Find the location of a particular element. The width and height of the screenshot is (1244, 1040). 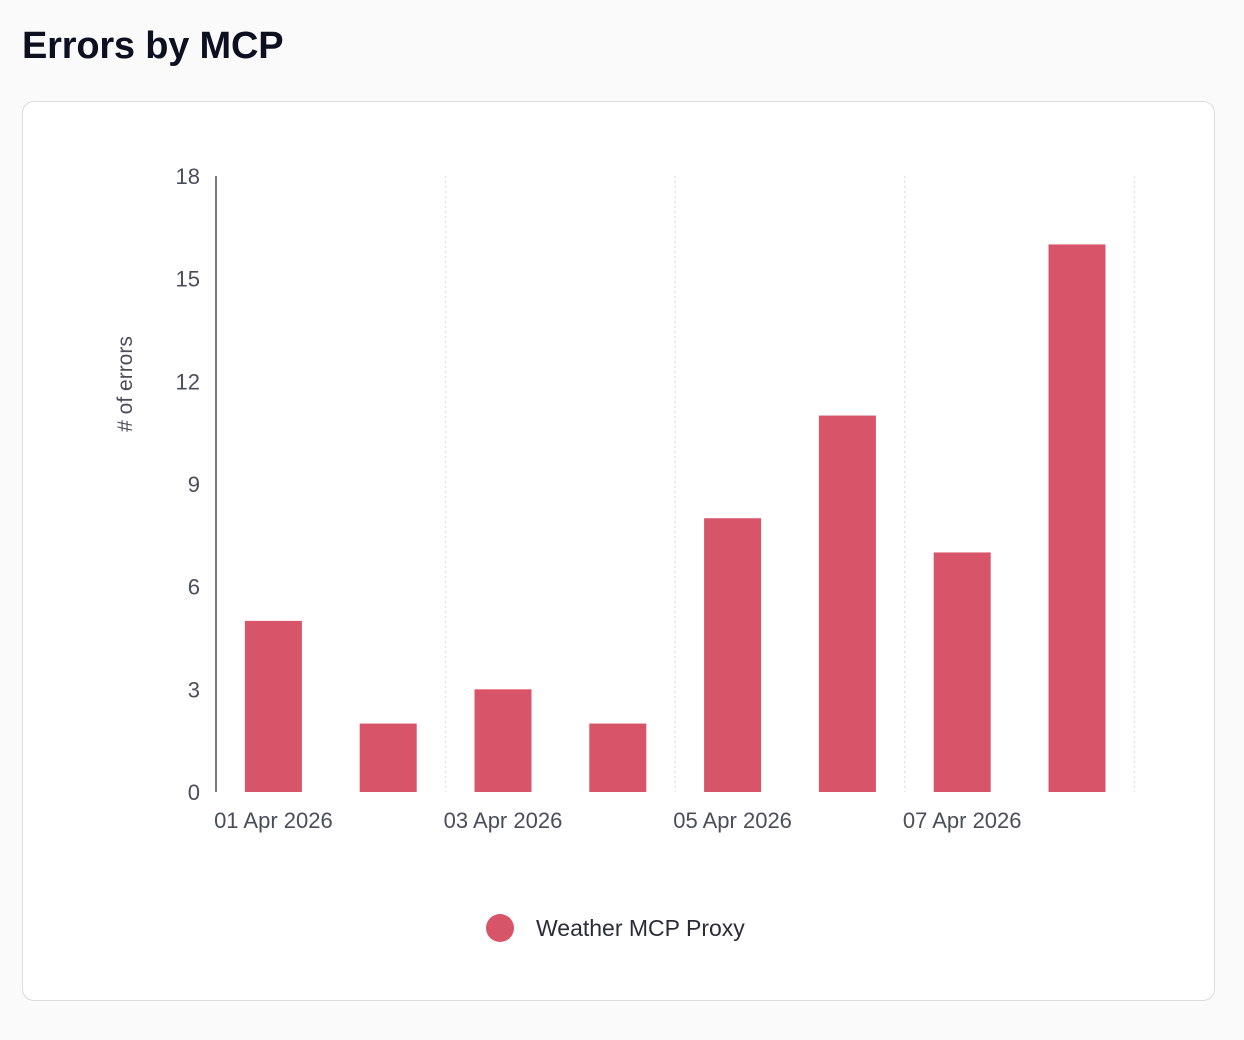

x-tick-label: 03 Apr 2026 is located at coordinates (503, 820).